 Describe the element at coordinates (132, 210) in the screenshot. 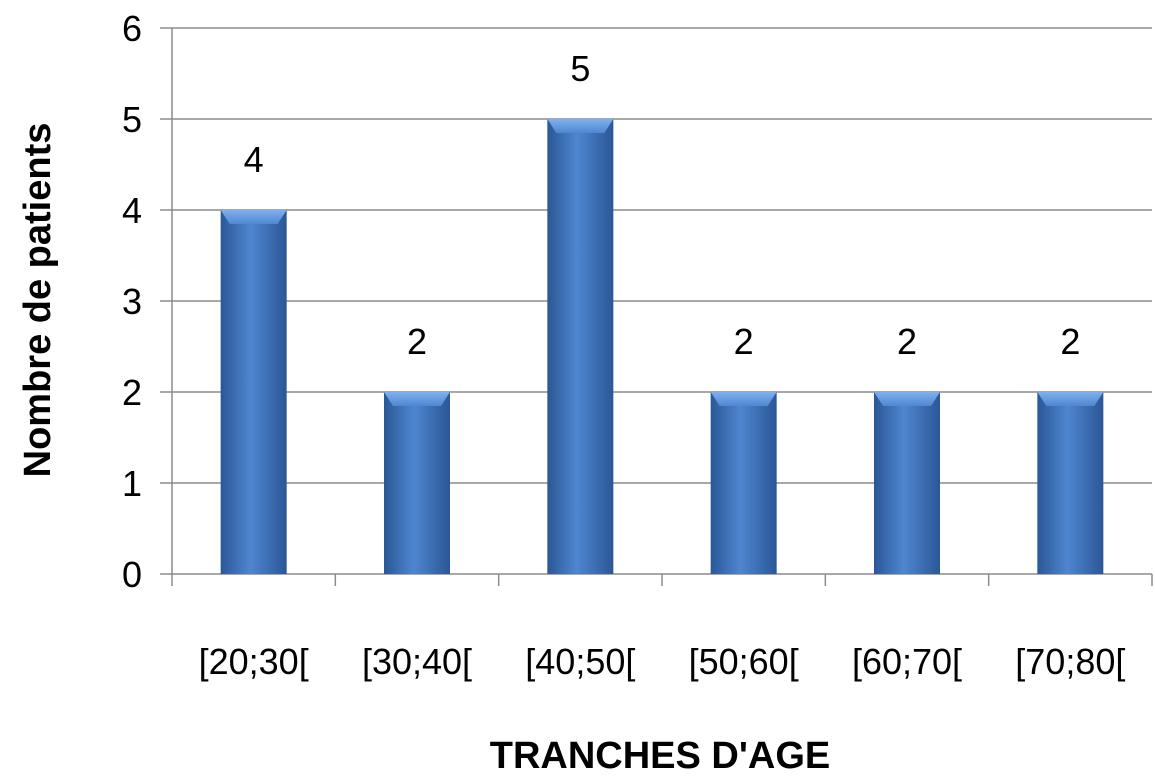

I see `y-tick-label: 4` at that location.